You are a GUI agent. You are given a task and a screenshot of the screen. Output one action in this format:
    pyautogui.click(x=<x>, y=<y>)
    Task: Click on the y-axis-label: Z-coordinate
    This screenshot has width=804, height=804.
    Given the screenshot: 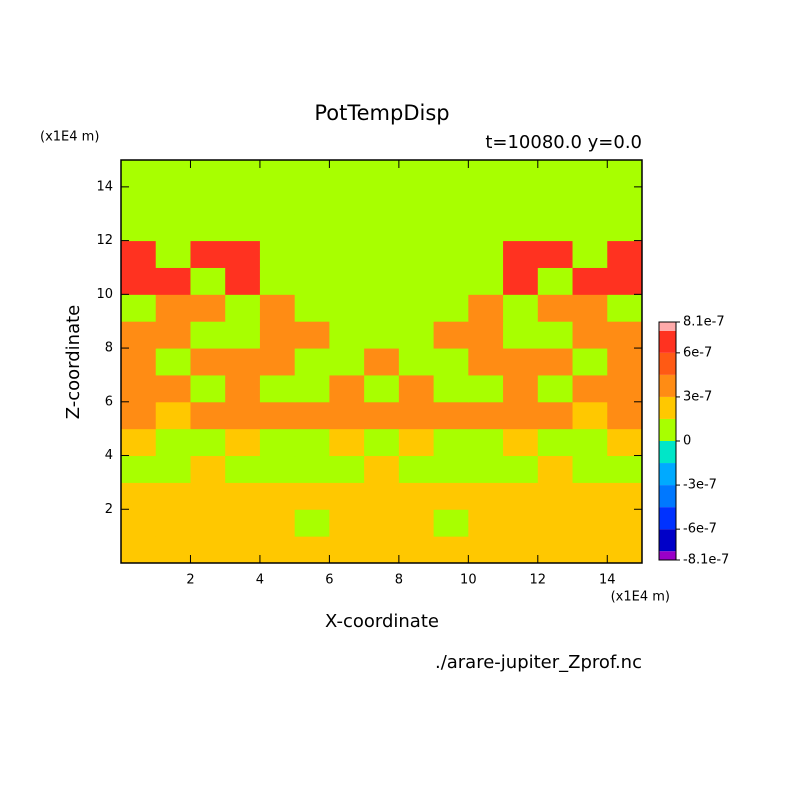 What is the action you would take?
    pyautogui.click(x=73, y=362)
    